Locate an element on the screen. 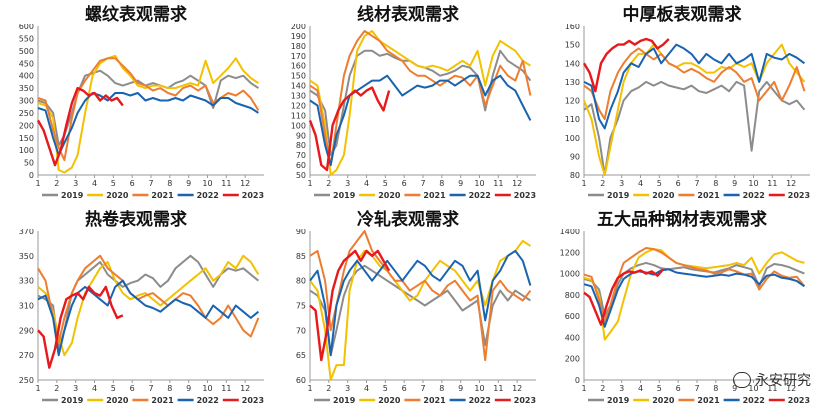 This screenshot has height=410, width=827. y-tick-label: 450 is located at coordinates (26, 63).